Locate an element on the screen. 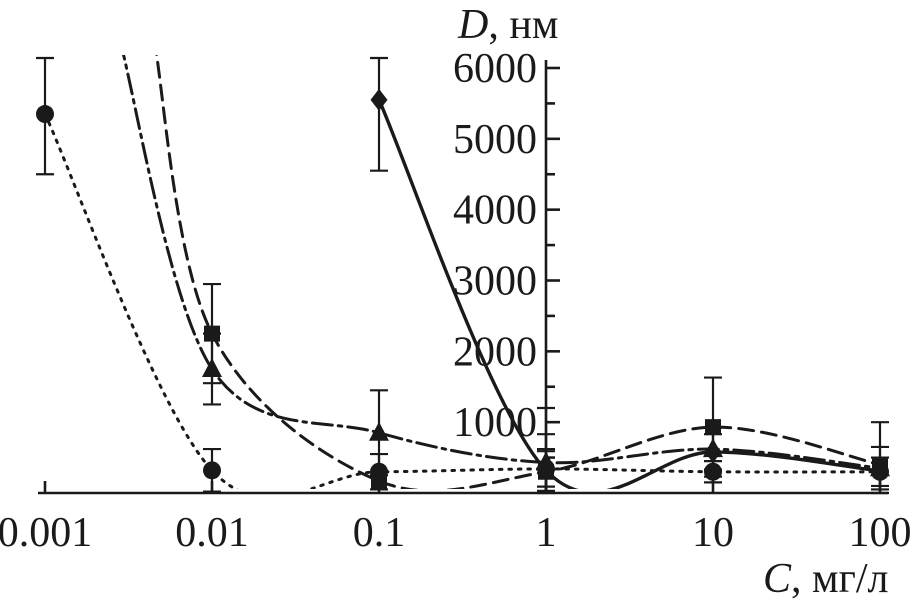 The height and width of the screenshot is (606, 916). y-tick-label: 4000 is located at coordinates (495, 211).